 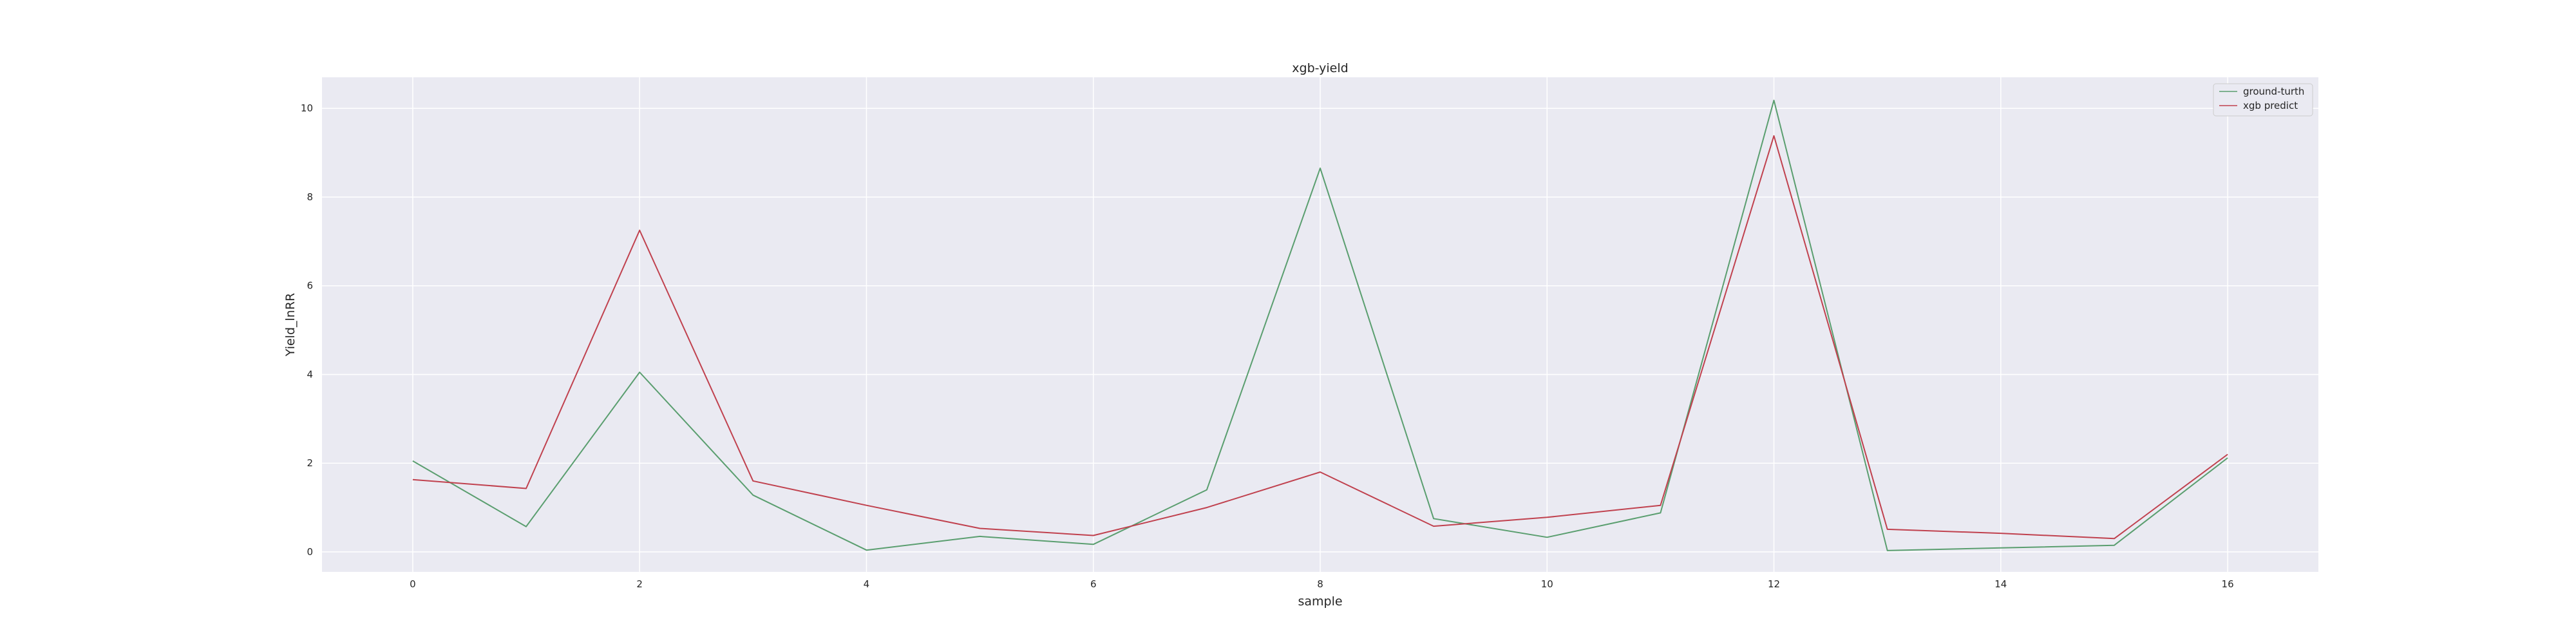 What do you see at coordinates (2273, 92) in the screenshot?
I see `legend-label-ground-turth: ground-turth` at bounding box center [2273, 92].